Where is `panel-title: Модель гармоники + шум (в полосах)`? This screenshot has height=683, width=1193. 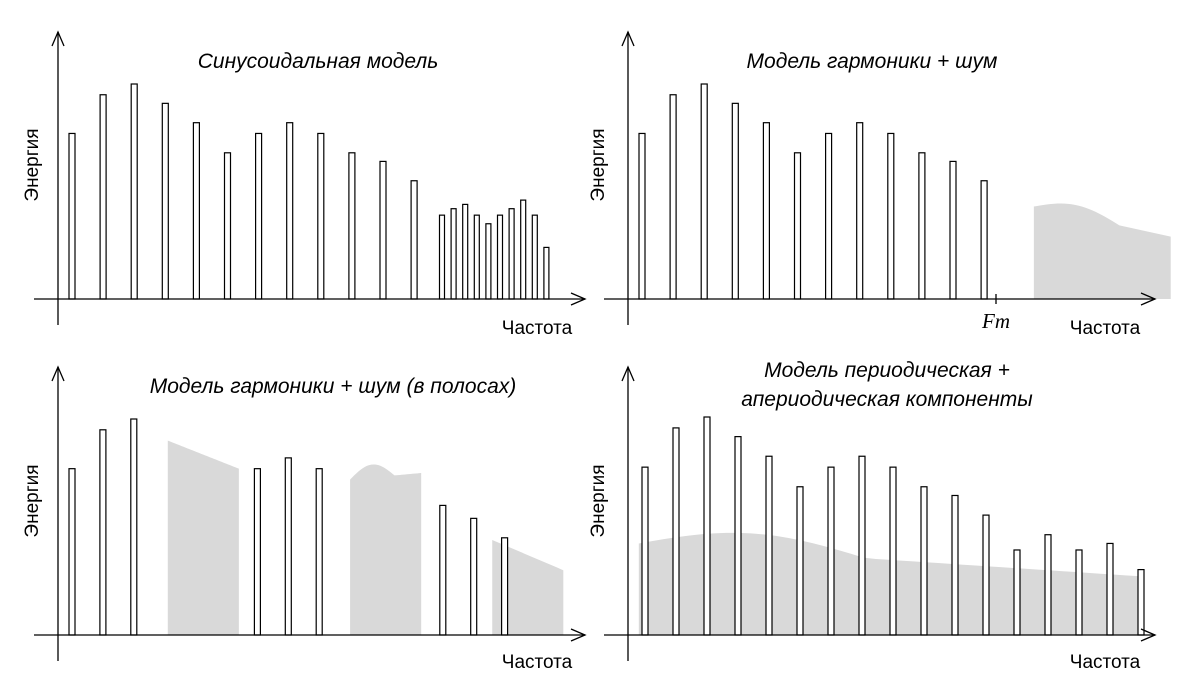
panel-title: Модель гармоники + шум (в полосах) is located at coordinates (333, 386).